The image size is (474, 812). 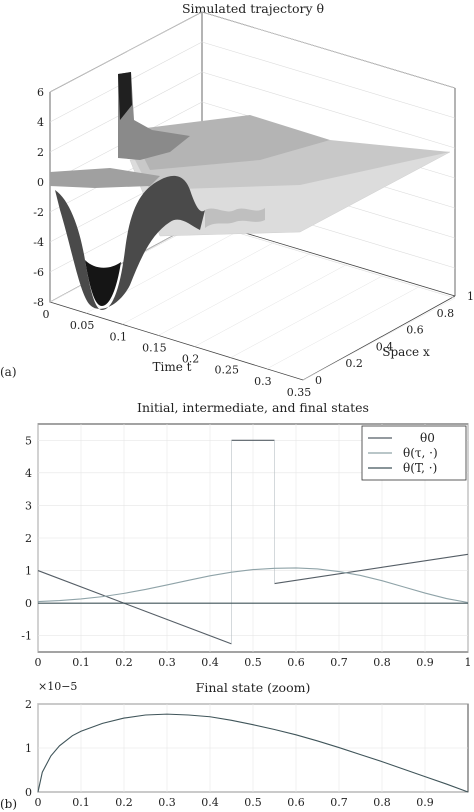 What do you see at coordinates (253, 407) in the screenshot?
I see `states-title: Initial, intermediate, and final states` at bounding box center [253, 407].